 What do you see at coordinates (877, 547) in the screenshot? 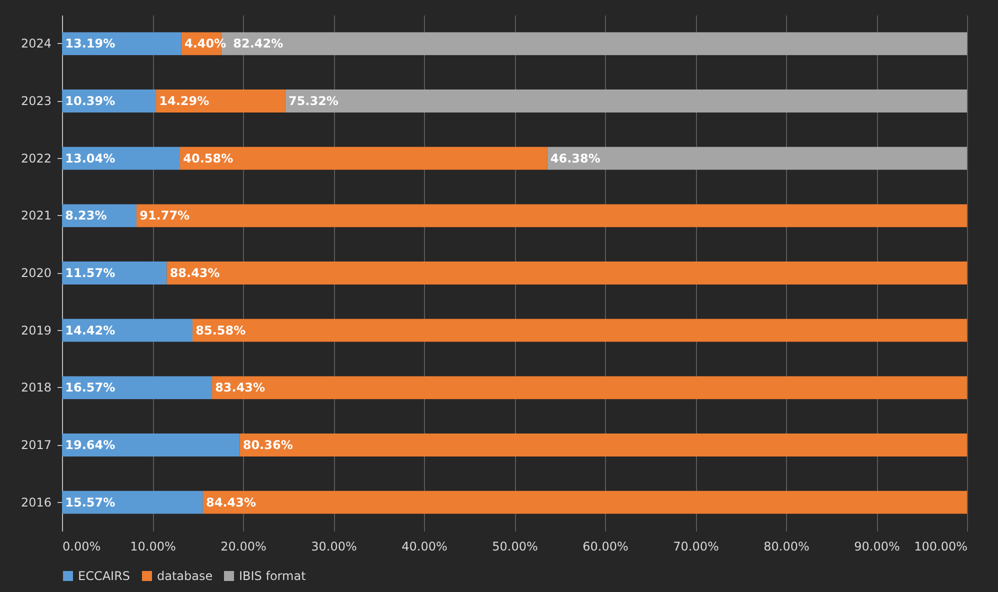
I see `x-tick-label: 90.00%` at bounding box center [877, 547].